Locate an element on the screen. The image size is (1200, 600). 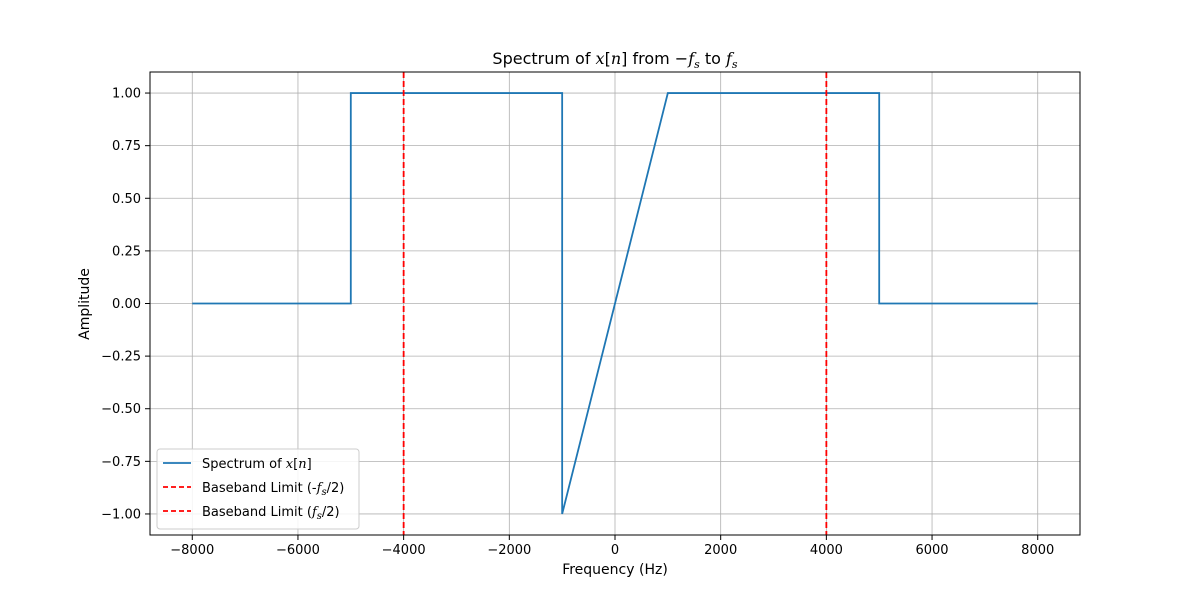
y-tick-label: 0.75 is located at coordinates (126, 146).